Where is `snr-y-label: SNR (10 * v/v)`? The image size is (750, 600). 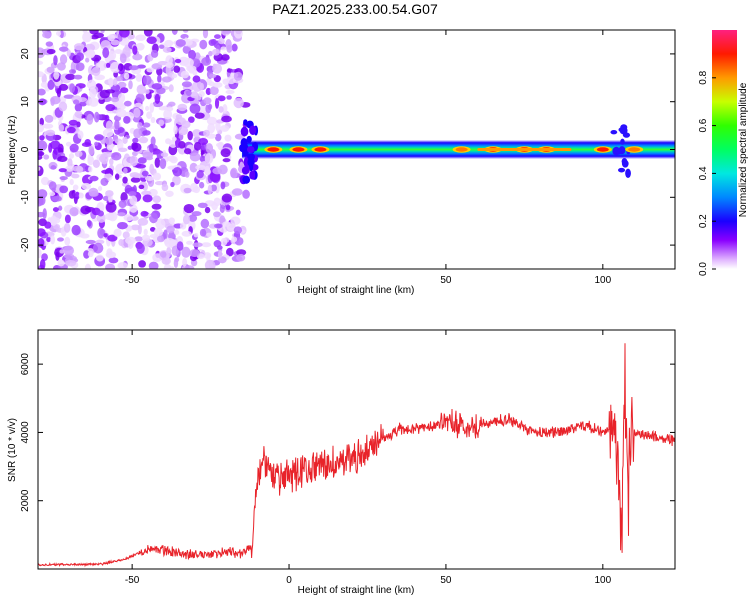
snr-y-label: SNR (10 * v/v) is located at coordinates (12, 450).